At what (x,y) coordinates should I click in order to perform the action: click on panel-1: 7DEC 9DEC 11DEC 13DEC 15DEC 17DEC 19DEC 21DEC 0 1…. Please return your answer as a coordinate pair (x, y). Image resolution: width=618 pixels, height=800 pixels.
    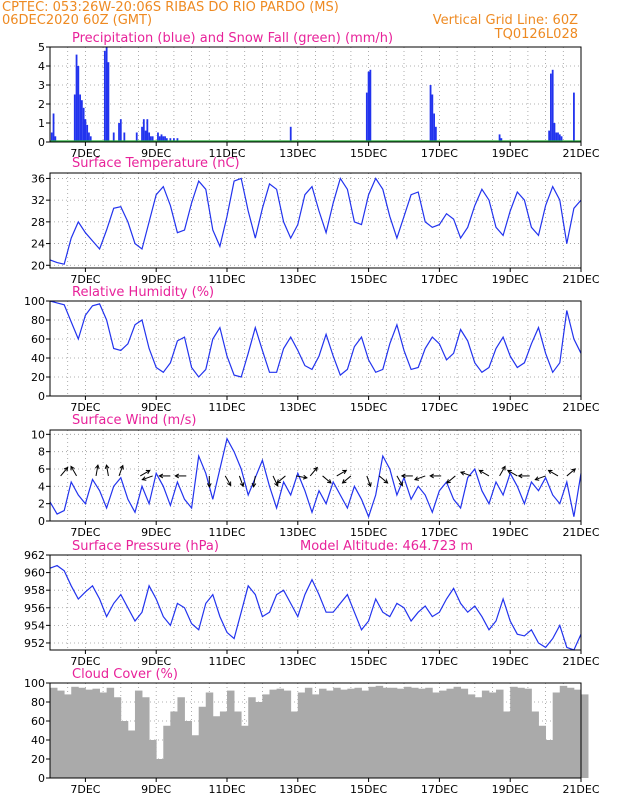
    Looking at the image, I should click on (319, 95).